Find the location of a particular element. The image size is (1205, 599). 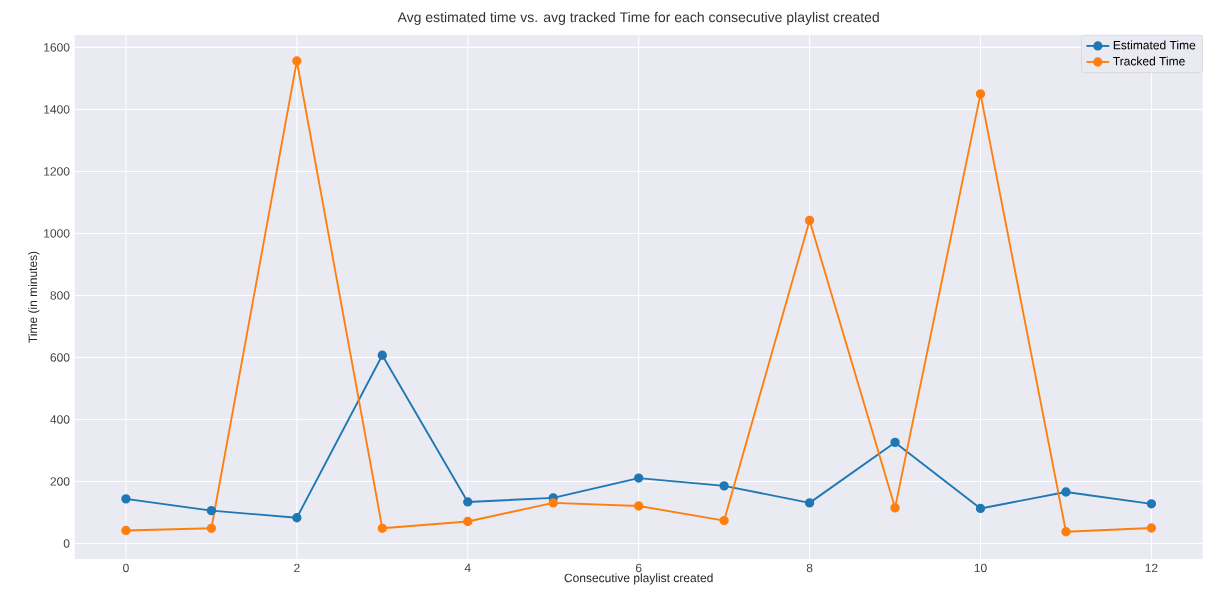

x-tick-label: 0 is located at coordinates (126, 568).